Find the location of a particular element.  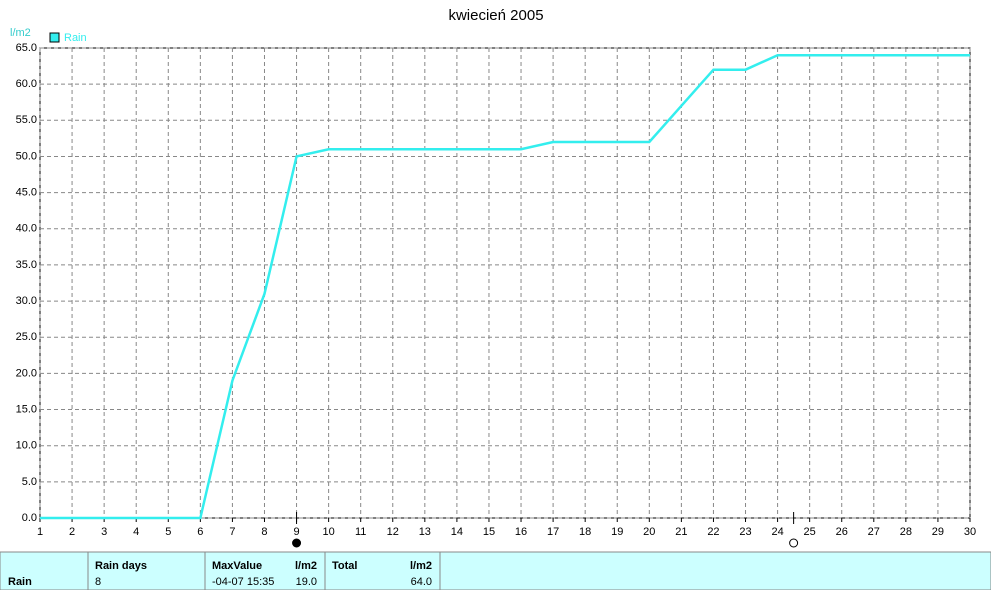

x-tick-label: 5 is located at coordinates (168, 532).